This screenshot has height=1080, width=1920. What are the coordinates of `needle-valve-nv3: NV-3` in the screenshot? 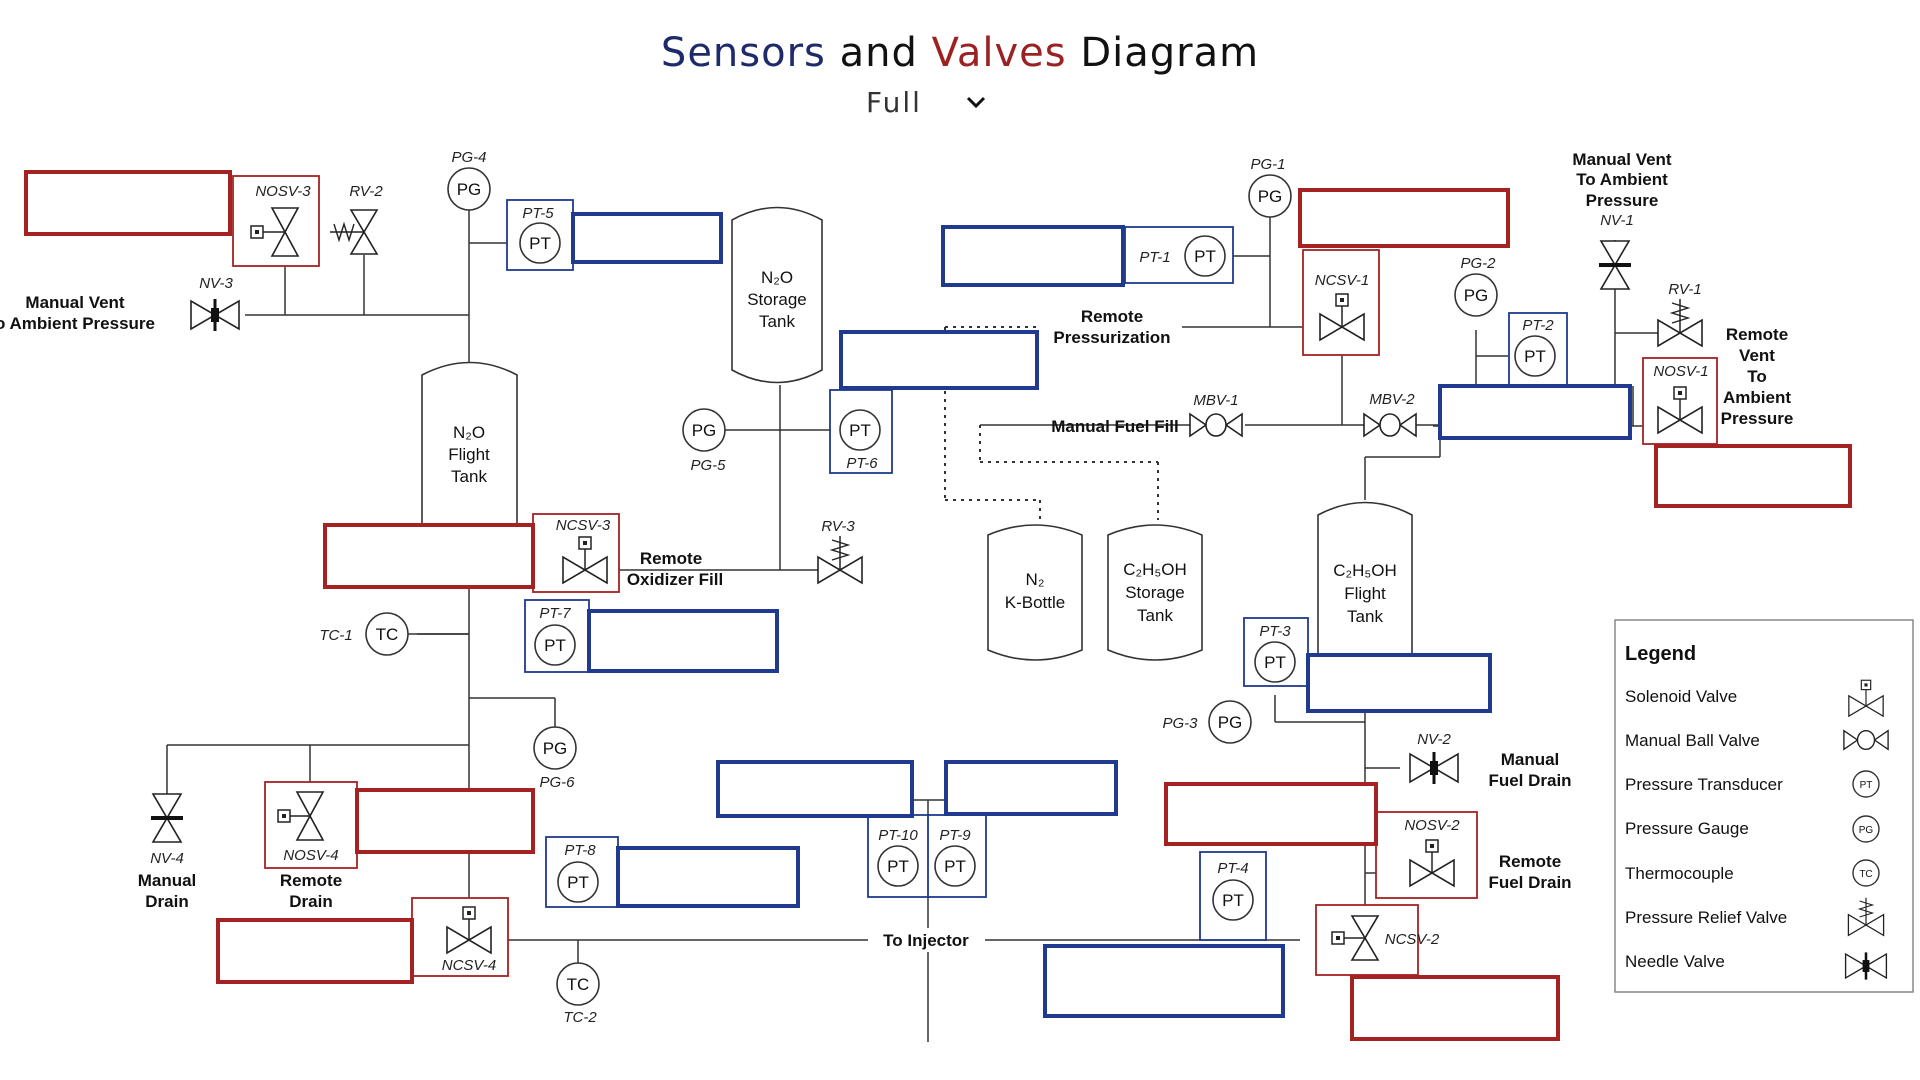 It's located at (215, 304).